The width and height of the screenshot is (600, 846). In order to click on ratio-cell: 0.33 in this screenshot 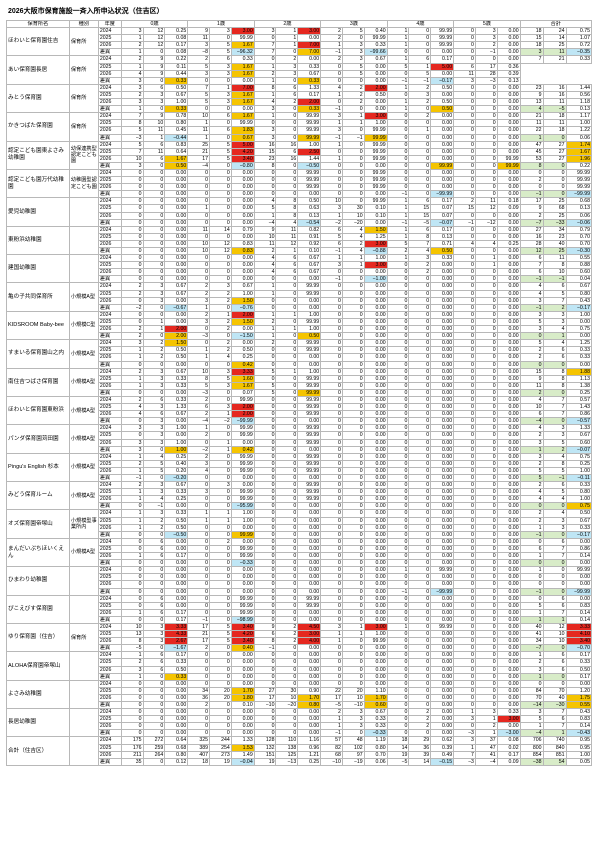, I will do `click(176, 513)`.